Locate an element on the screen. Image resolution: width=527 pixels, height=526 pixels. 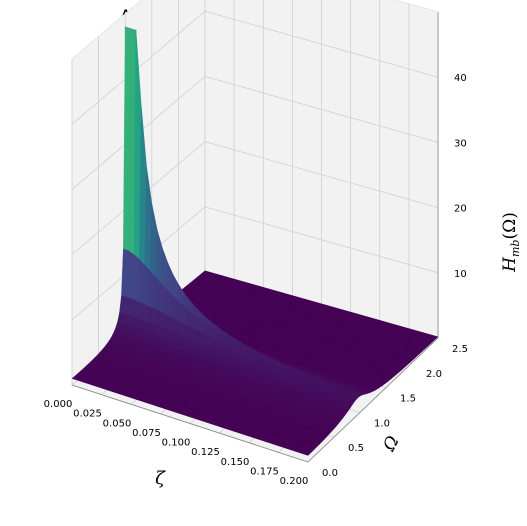
x-tick-label: 0.075 is located at coordinates (146, 433).